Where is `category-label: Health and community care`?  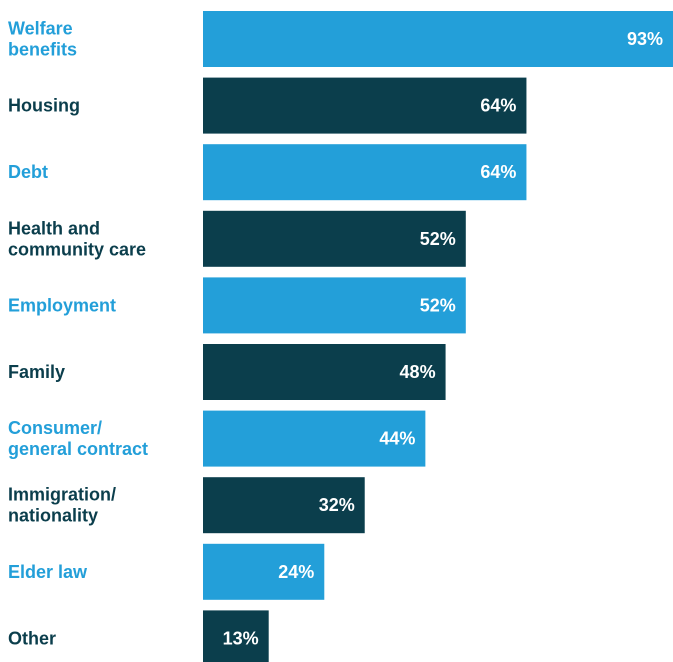
category-label: Health and community care is located at coordinates (77, 238).